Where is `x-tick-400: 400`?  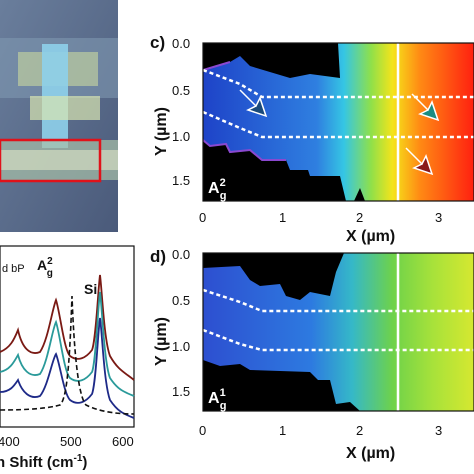 x-tick-400: 400 is located at coordinates (10, 441).